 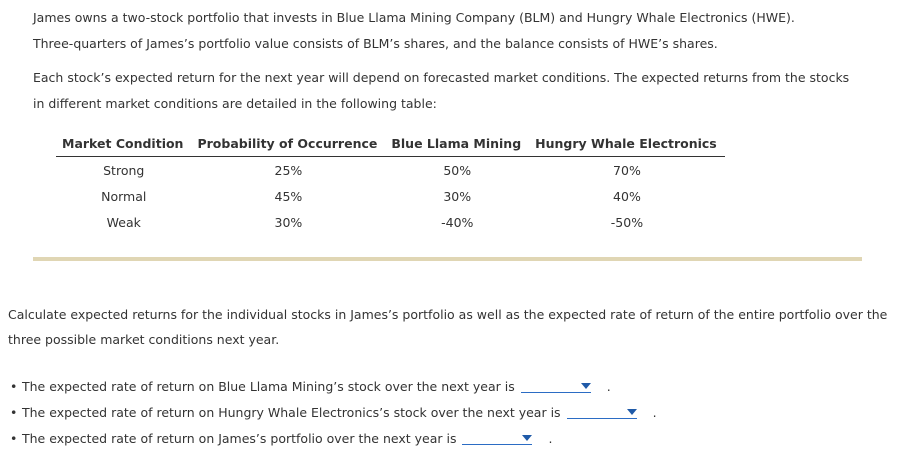 What do you see at coordinates (288, 145) in the screenshot?
I see `header-probability: Probability of Occurrence` at bounding box center [288, 145].